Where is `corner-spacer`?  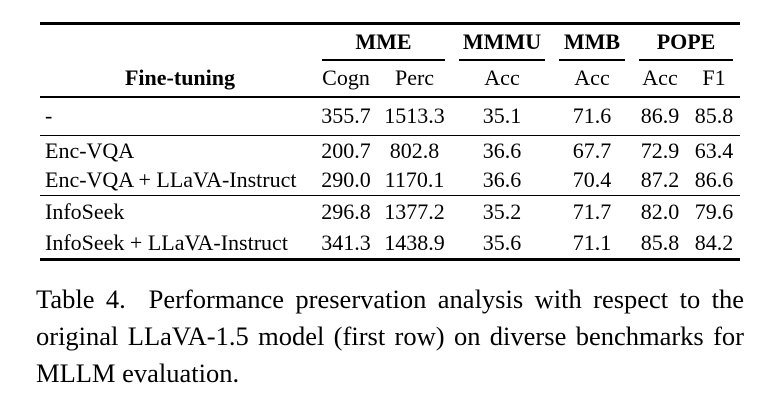
corner-spacer is located at coordinates (177, 42).